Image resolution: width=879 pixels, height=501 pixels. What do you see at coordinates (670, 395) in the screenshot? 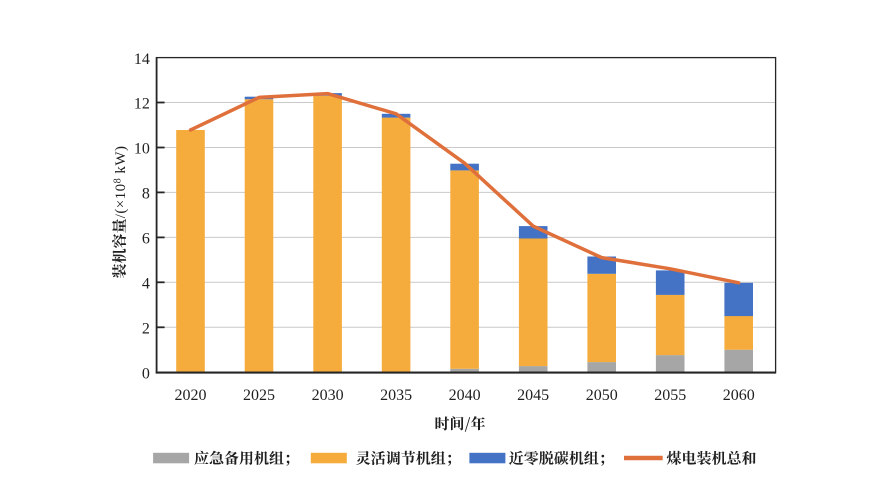
I see `svg-text: 2055` at bounding box center [670, 395].